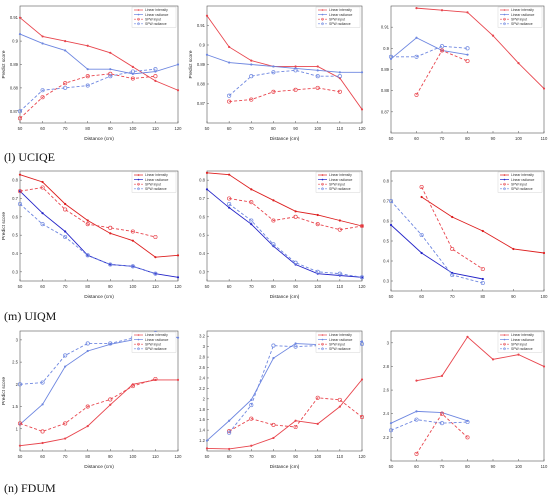 The image size is (550, 496). What do you see at coordinates (229, 286) in the screenshot?
I see `x-tick-label: 60` at bounding box center [229, 286].